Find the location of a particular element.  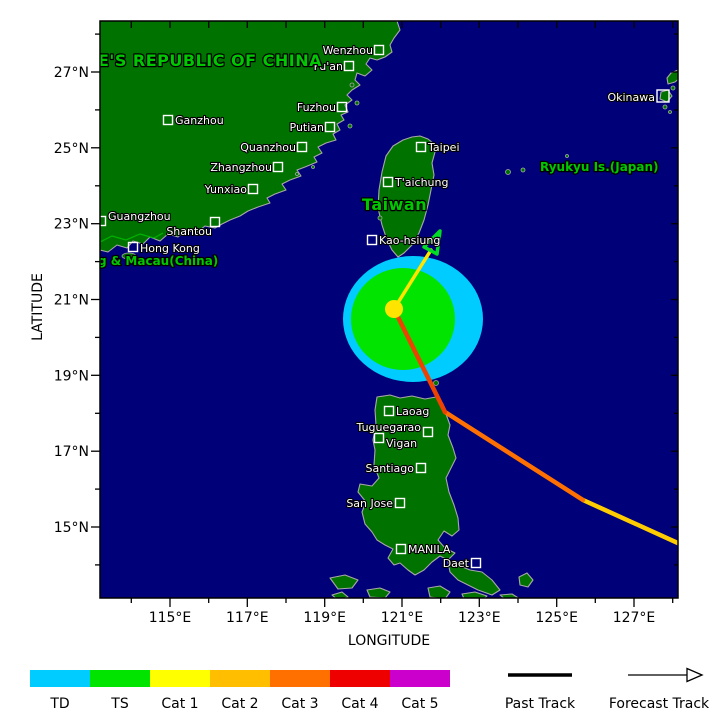

city-label: Wenzhou is located at coordinates (348, 50).